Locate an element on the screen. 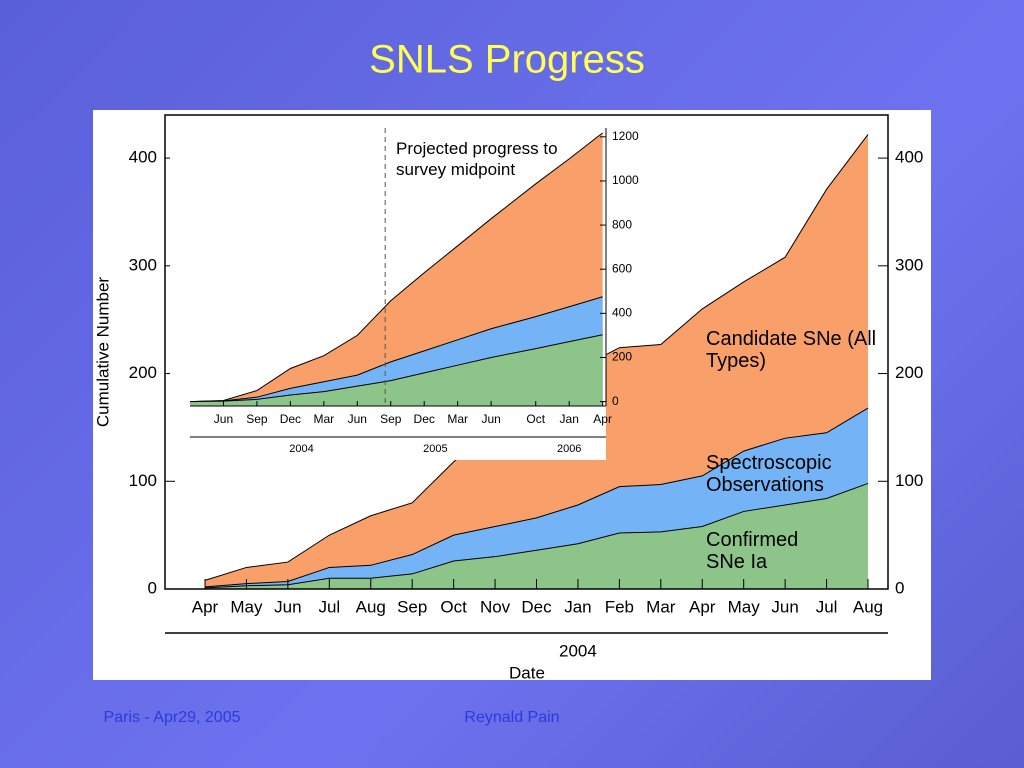  y-tick-label: 600 is located at coordinates (622, 268).